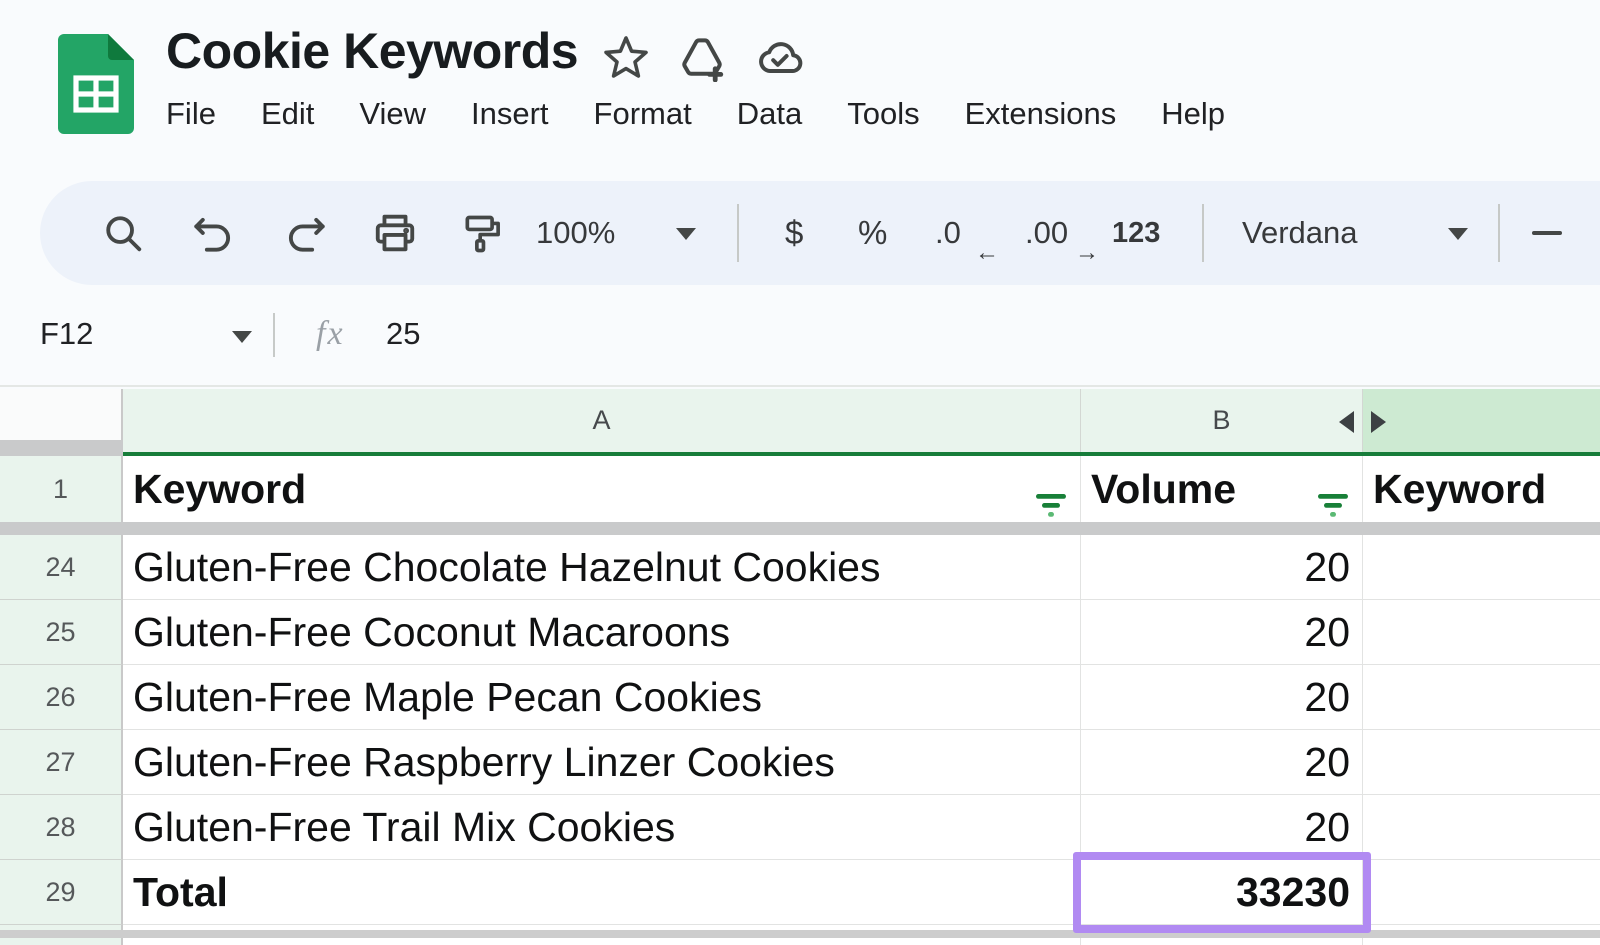  I want to click on row-header: 26, so click(61, 697).